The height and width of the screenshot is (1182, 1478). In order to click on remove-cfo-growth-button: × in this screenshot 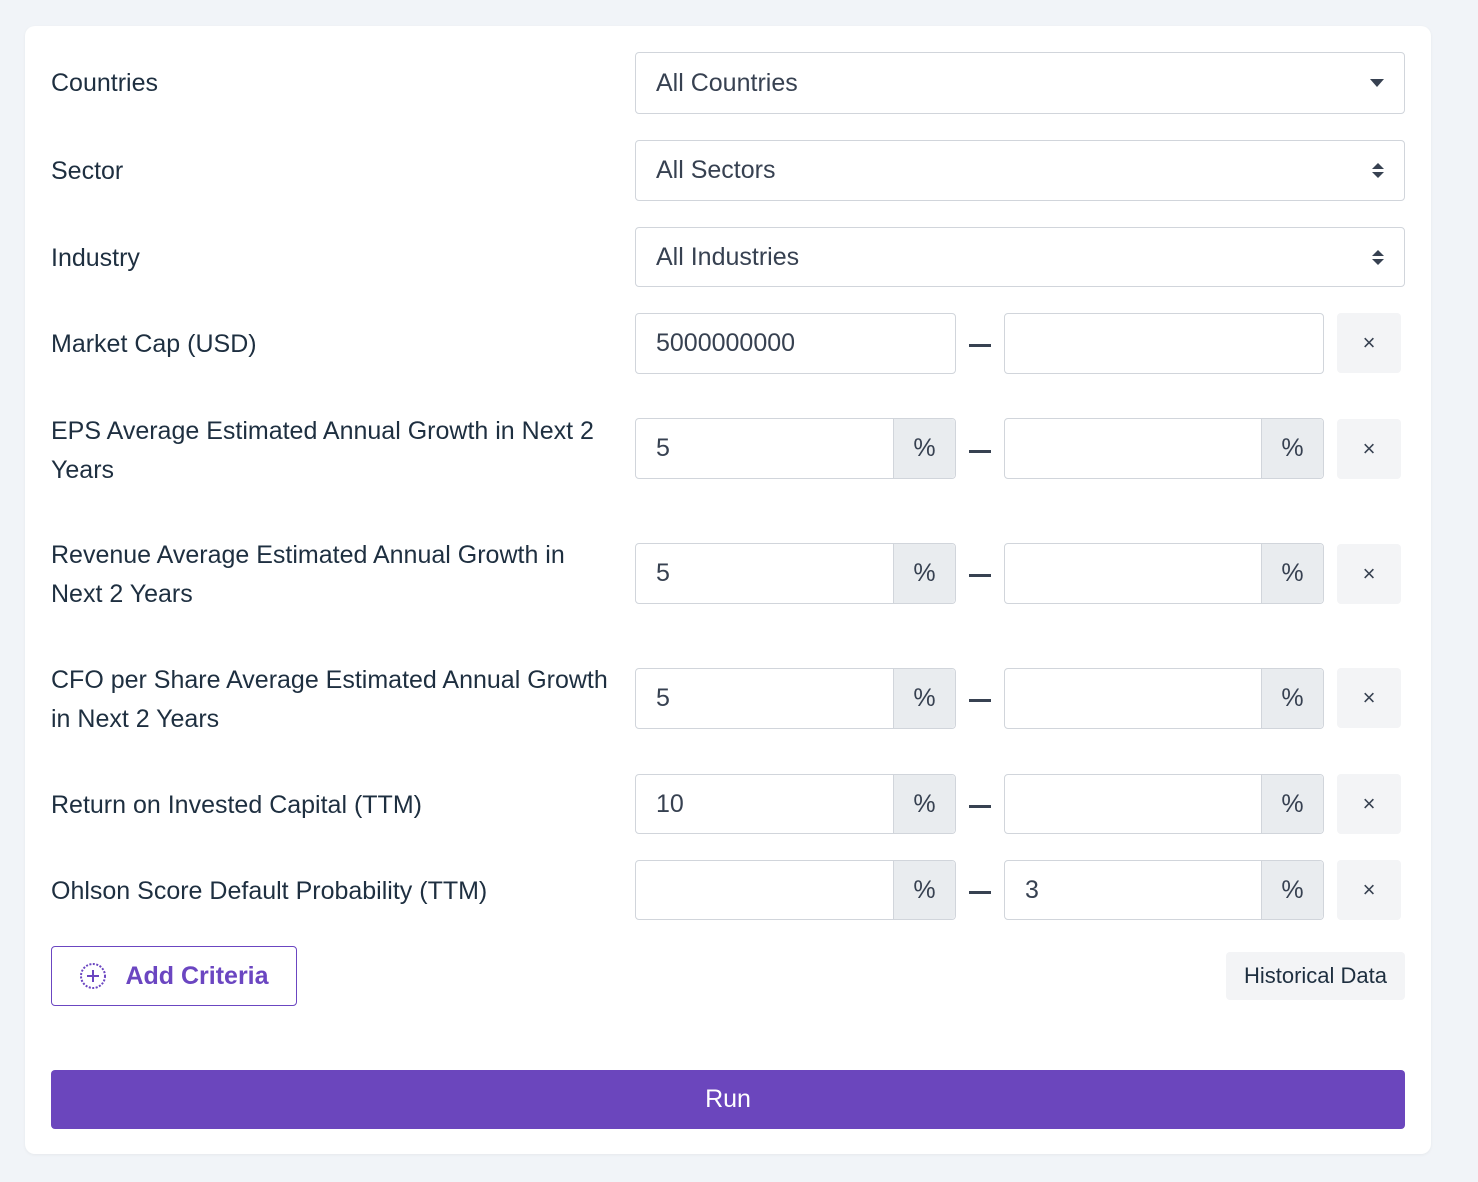, I will do `click(1369, 698)`.